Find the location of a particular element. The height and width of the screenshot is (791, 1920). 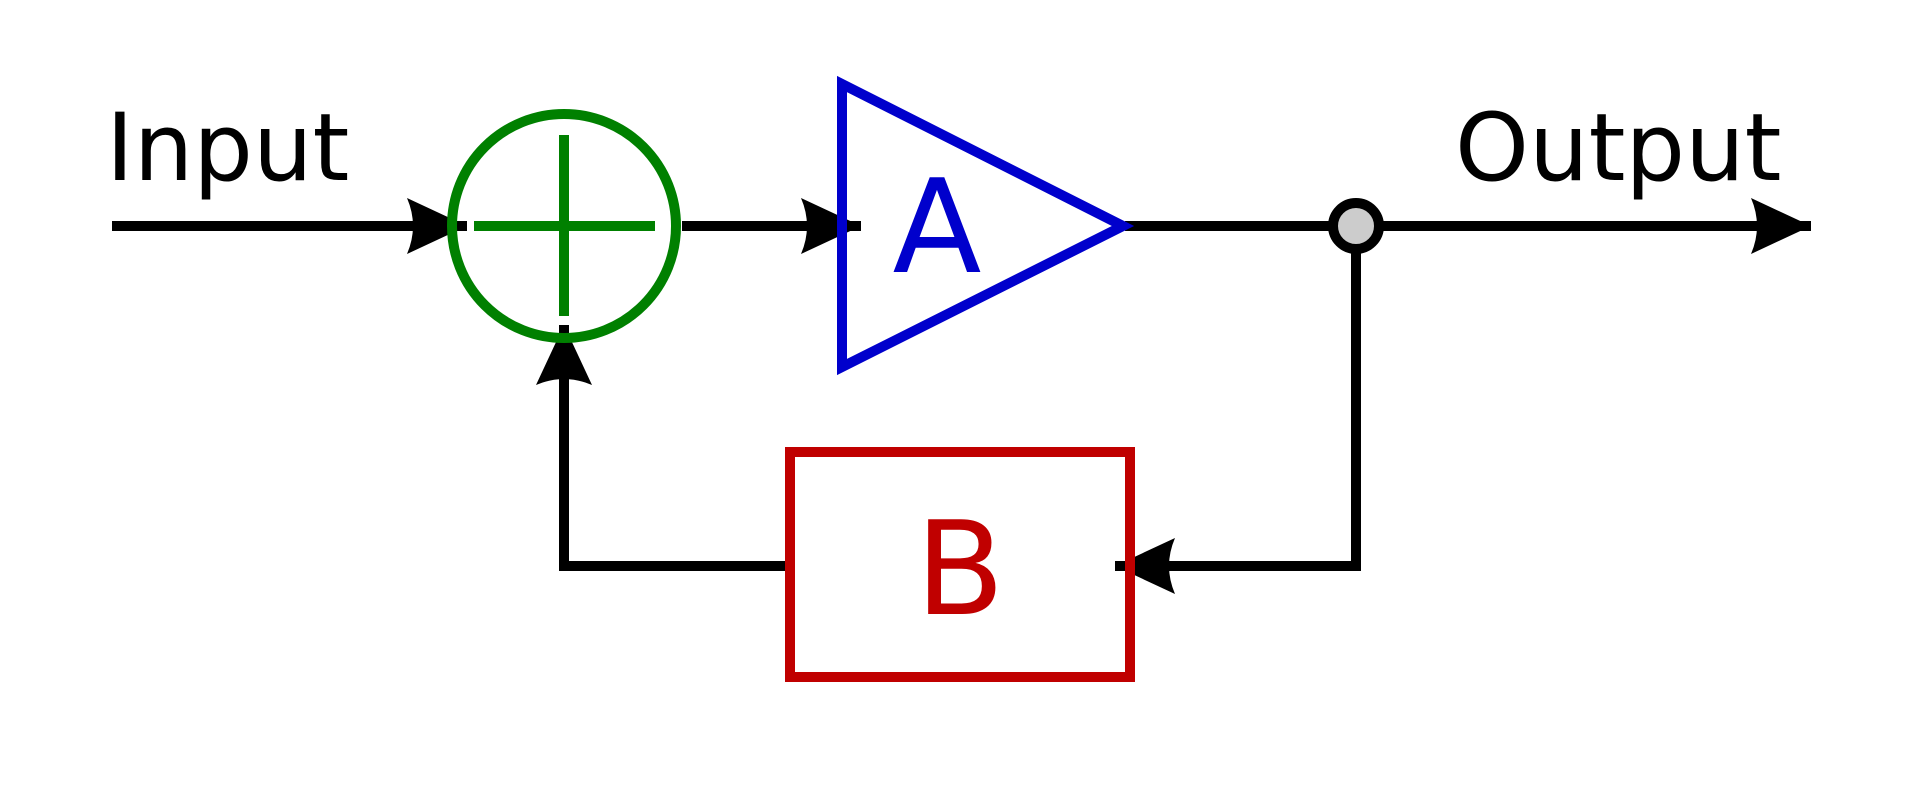

summing-junction is located at coordinates (564, 226).